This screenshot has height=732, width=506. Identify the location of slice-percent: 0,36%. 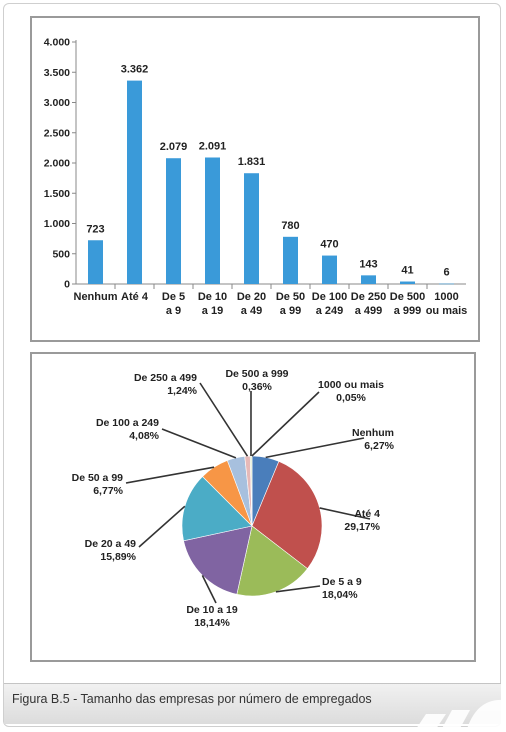
(257, 387).